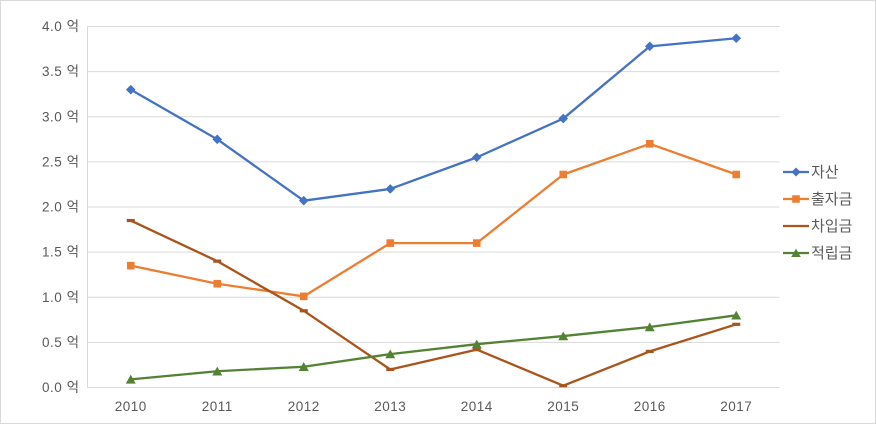  What do you see at coordinates (130, 220) in the screenshot?
I see `marker-차입금-2010` at bounding box center [130, 220].